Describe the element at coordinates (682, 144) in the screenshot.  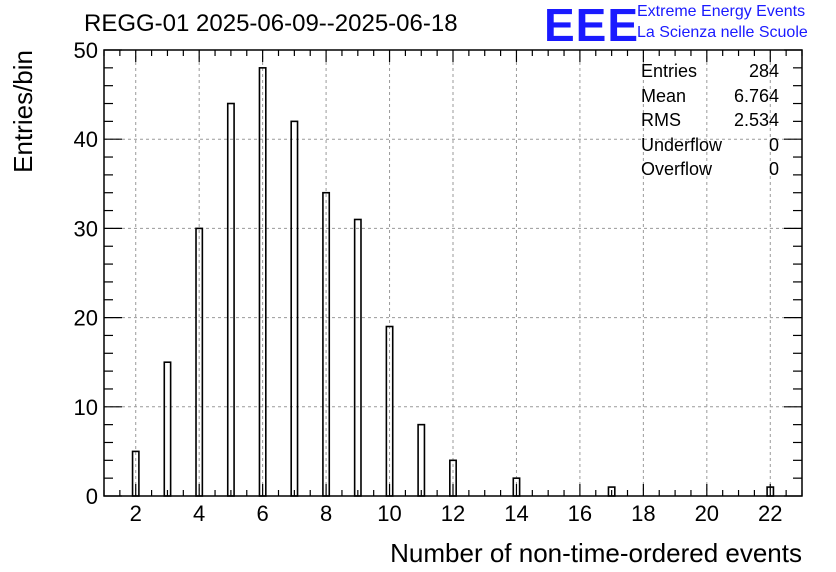
I see `stats-label: Underflow` at that location.